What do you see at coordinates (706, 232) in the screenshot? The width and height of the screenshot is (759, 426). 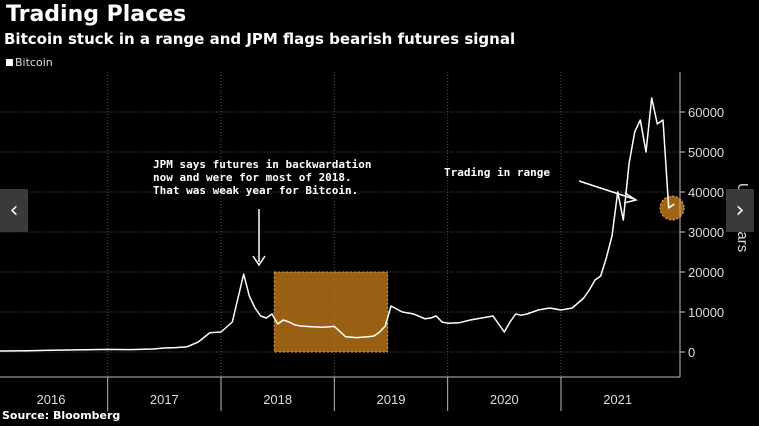 I see `y-tick-label: 30000` at bounding box center [706, 232].